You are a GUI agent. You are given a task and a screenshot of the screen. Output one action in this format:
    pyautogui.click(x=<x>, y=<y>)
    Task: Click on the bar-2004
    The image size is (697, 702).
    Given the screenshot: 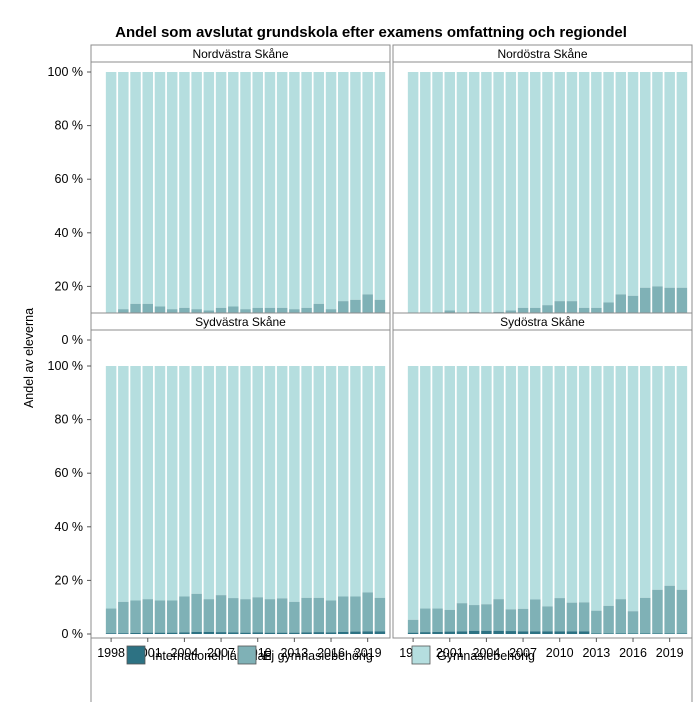 What is the action you would take?
    pyautogui.click(x=486, y=500)
    